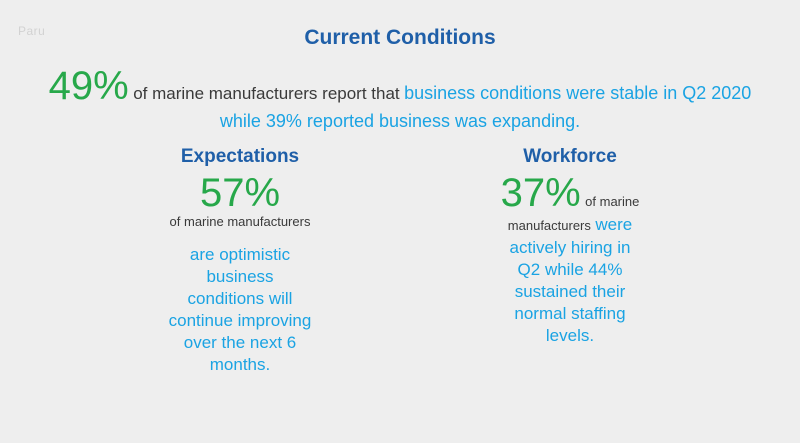 The image size is (800, 443). What do you see at coordinates (88, 86) in the screenshot?
I see `headline-percent: 49%` at bounding box center [88, 86].